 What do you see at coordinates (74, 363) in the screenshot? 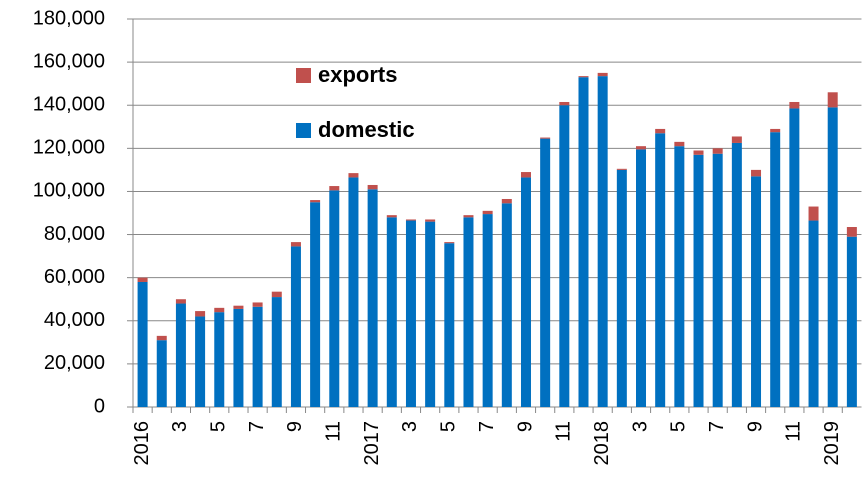
I see `y-tick-label: 20,000` at bounding box center [74, 363].